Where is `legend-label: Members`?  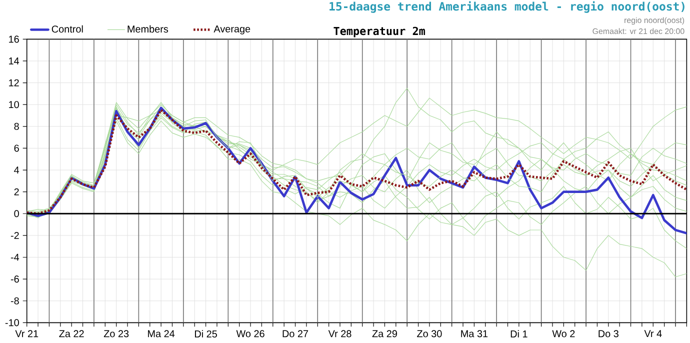 legend-label: Members is located at coordinates (148, 28).